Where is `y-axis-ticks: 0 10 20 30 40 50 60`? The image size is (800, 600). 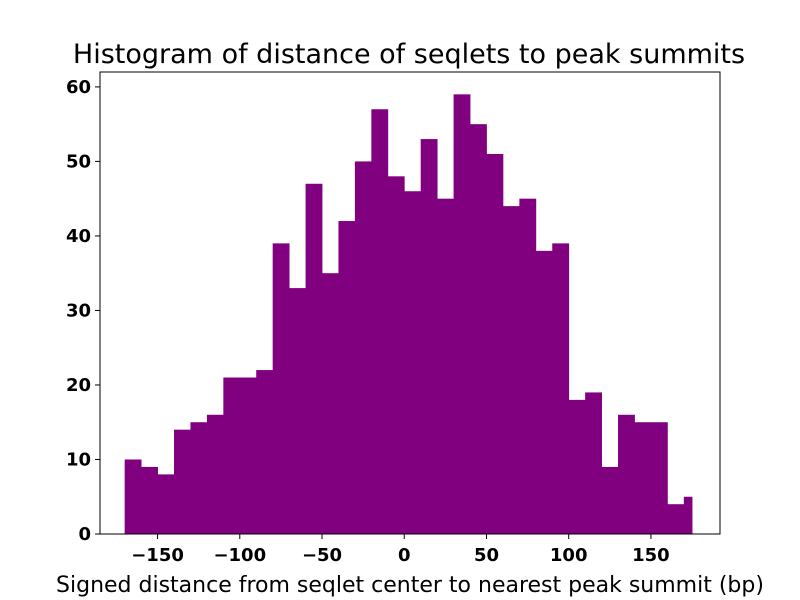 y-axis-ticks: 0 10 20 30 40 50 60 is located at coordinates (83, 311).